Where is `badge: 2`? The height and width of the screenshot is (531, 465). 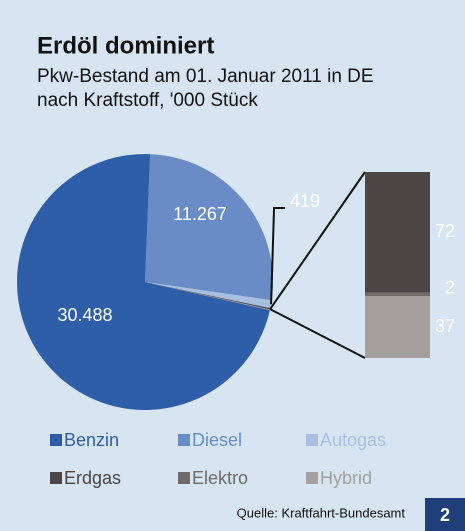 badge: 2 is located at coordinates (445, 515).